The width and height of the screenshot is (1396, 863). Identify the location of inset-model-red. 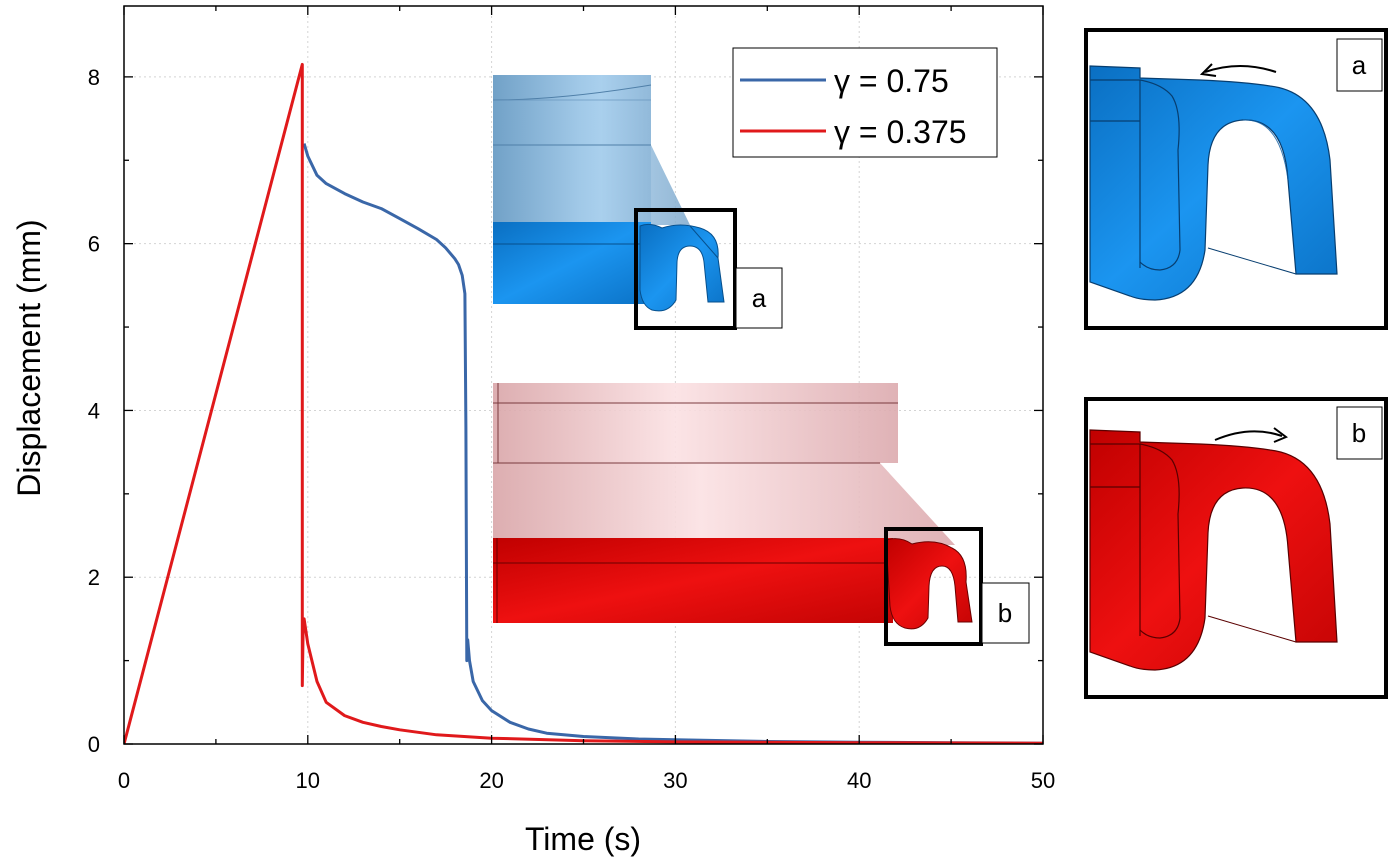
(733, 506).